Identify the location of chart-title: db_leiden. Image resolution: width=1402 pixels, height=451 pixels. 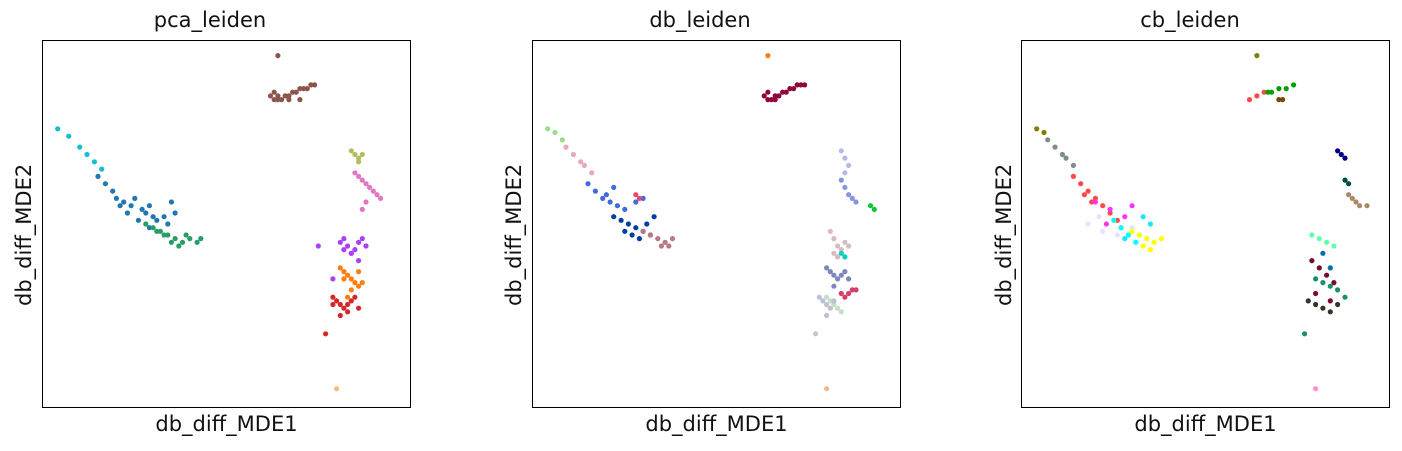
(700, 20).